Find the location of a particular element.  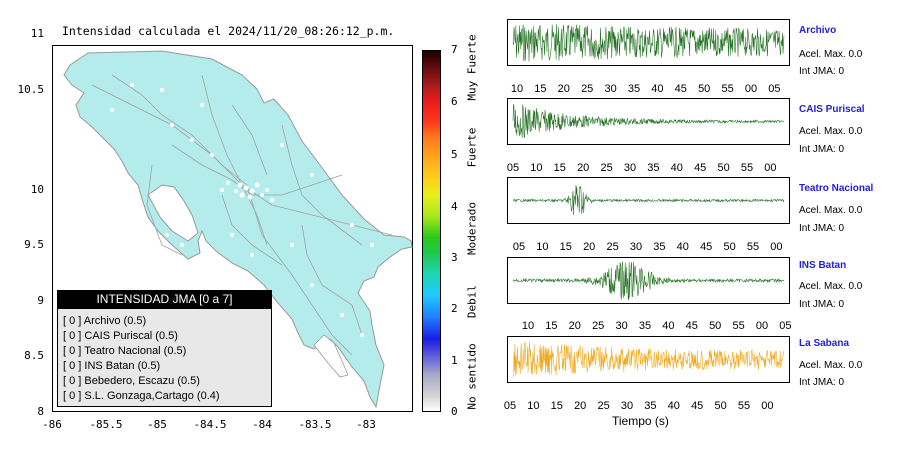

scale-label-fuerte: Fuerte is located at coordinates (472, 147).